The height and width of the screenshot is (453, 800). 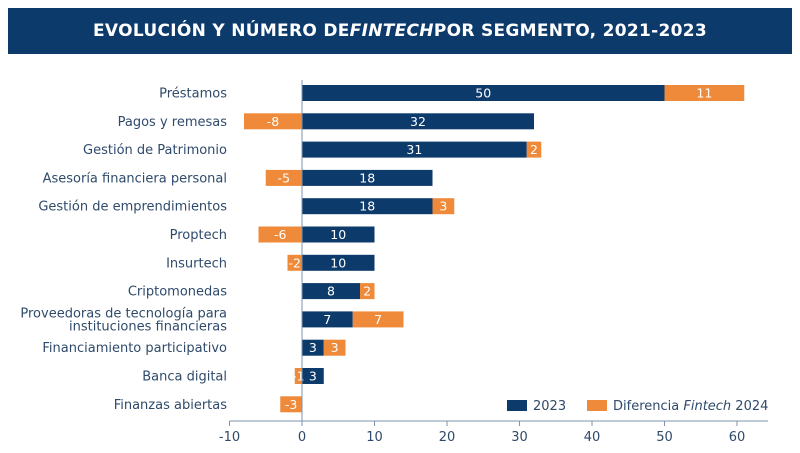 I want to click on x-tick-label: 20, so click(x=447, y=437).